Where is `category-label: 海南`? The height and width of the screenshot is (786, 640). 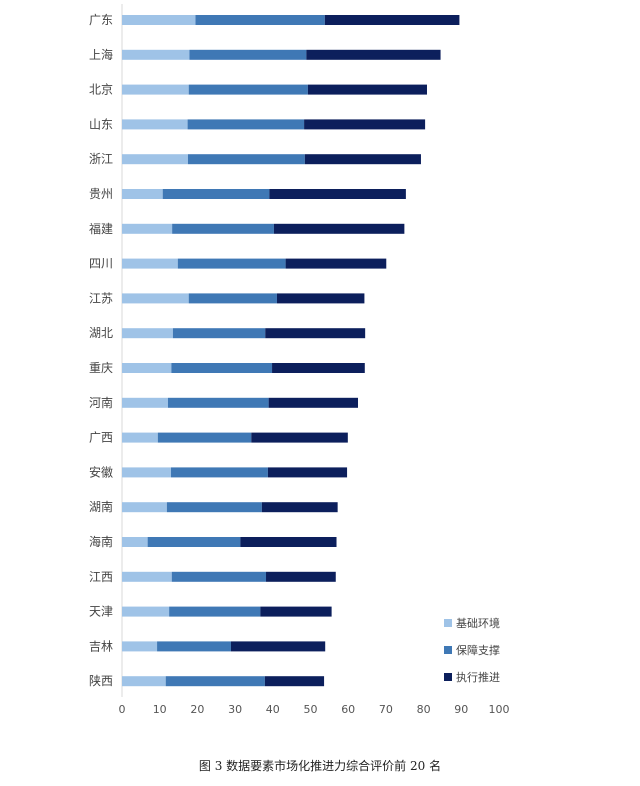
category-label: 海南 is located at coordinates (101, 541).